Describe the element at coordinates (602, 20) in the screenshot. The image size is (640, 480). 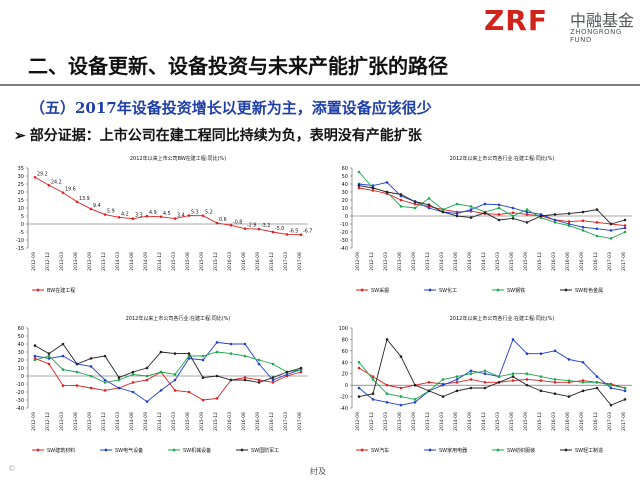
I see `logo-cn-name: 中融基金` at that location.